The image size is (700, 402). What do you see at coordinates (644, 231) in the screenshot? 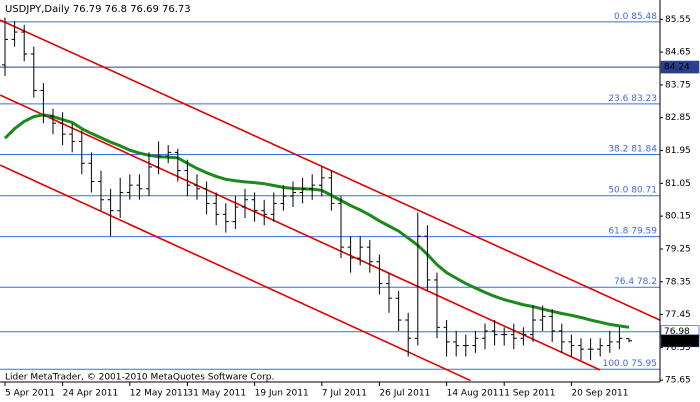
I see `fib-price: 79.59` at bounding box center [644, 231].